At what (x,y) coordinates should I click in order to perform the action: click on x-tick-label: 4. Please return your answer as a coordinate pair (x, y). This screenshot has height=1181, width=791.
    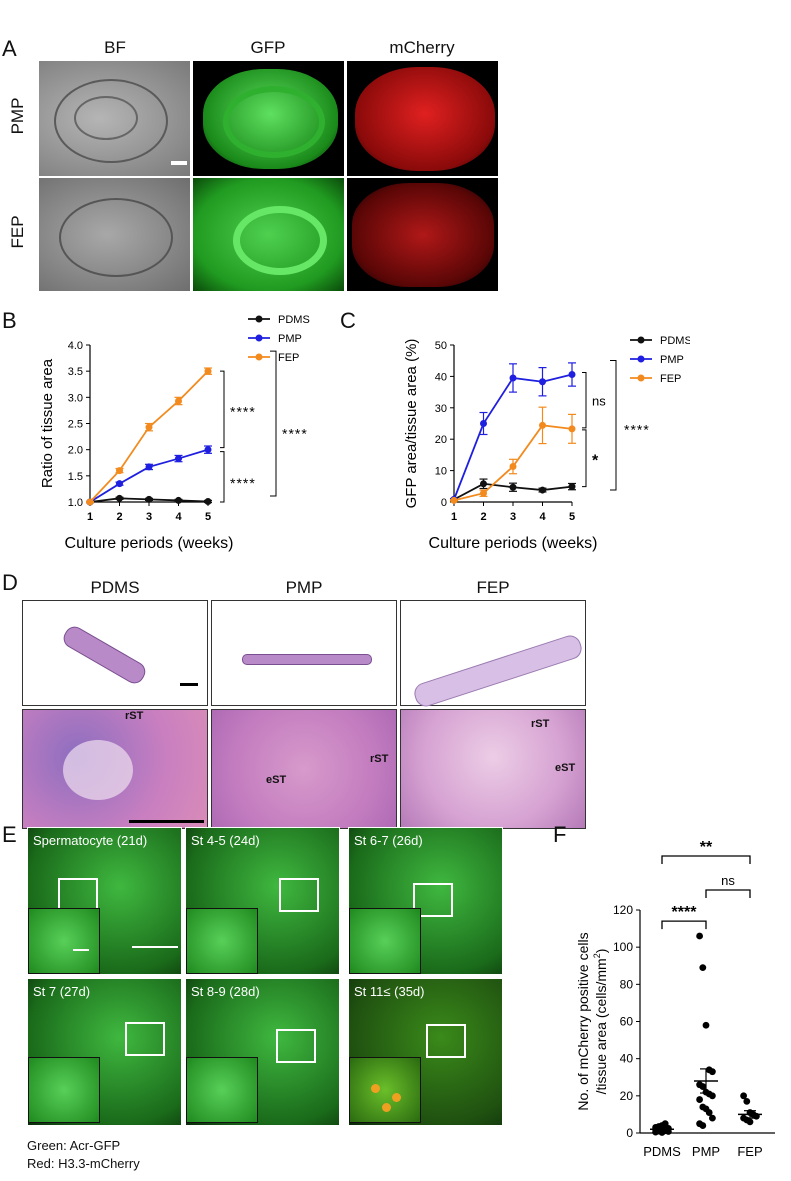
    Looking at the image, I should click on (178, 517).